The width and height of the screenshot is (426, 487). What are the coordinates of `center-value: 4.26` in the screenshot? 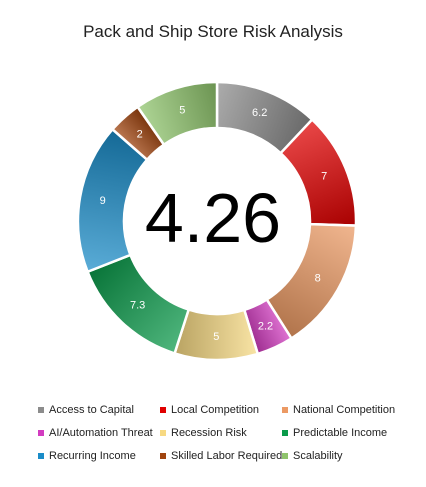 It's located at (213, 218).